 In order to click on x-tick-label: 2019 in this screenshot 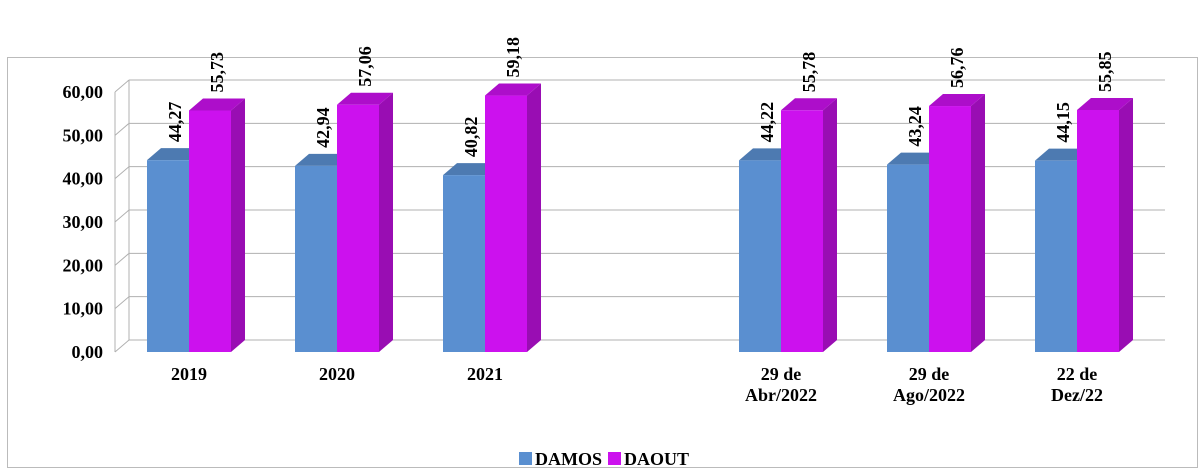, I will do `click(189, 374)`.